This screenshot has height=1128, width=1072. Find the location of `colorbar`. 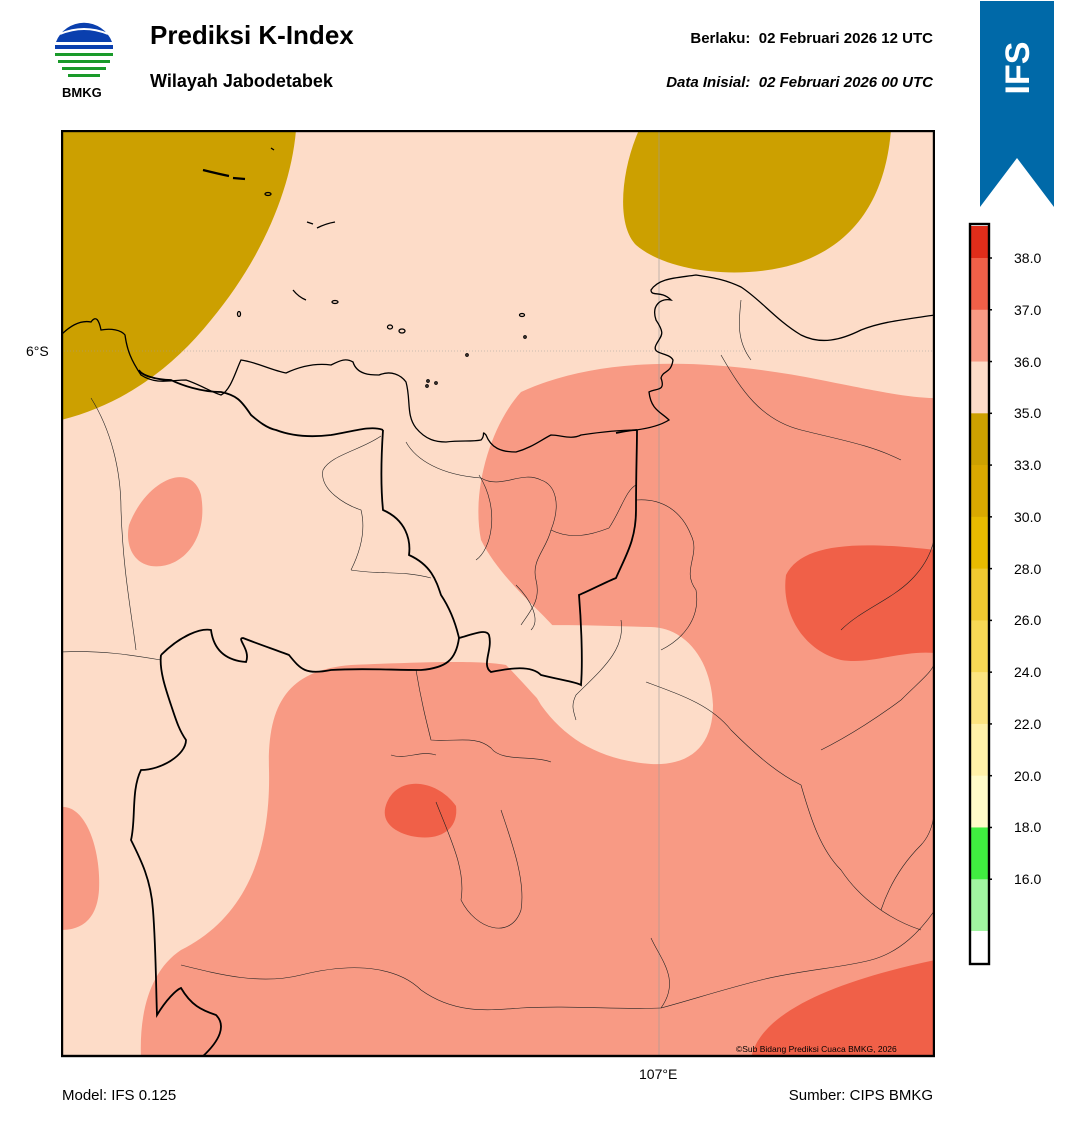

colorbar is located at coordinates (980, 594).